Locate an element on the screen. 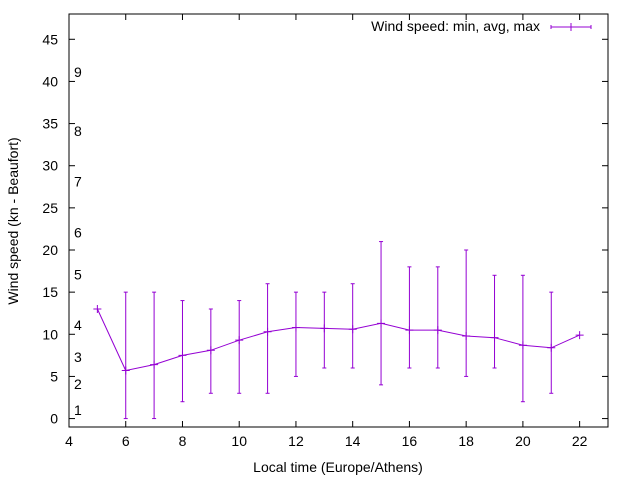 The height and width of the screenshot is (480, 640). x-tick-label: 22 is located at coordinates (580, 441).